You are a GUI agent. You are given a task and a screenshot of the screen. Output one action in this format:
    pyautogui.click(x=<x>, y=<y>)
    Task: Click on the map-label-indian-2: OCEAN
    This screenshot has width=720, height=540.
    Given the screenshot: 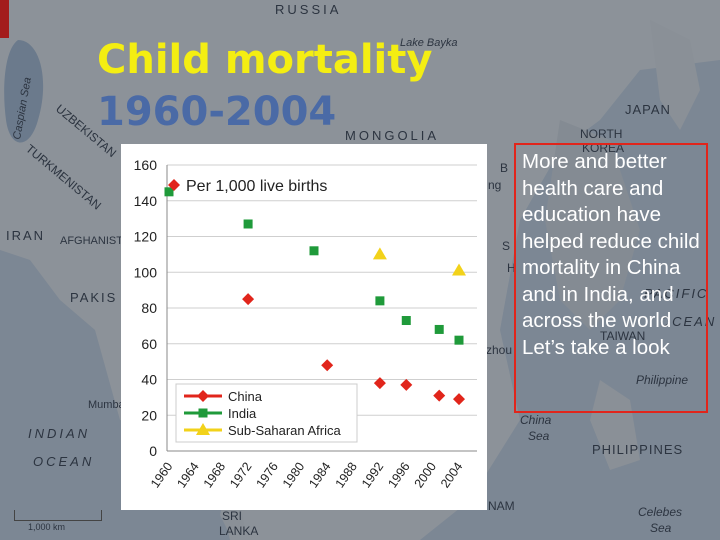 What is the action you would take?
    pyautogui.click(x=63, y=461)
    